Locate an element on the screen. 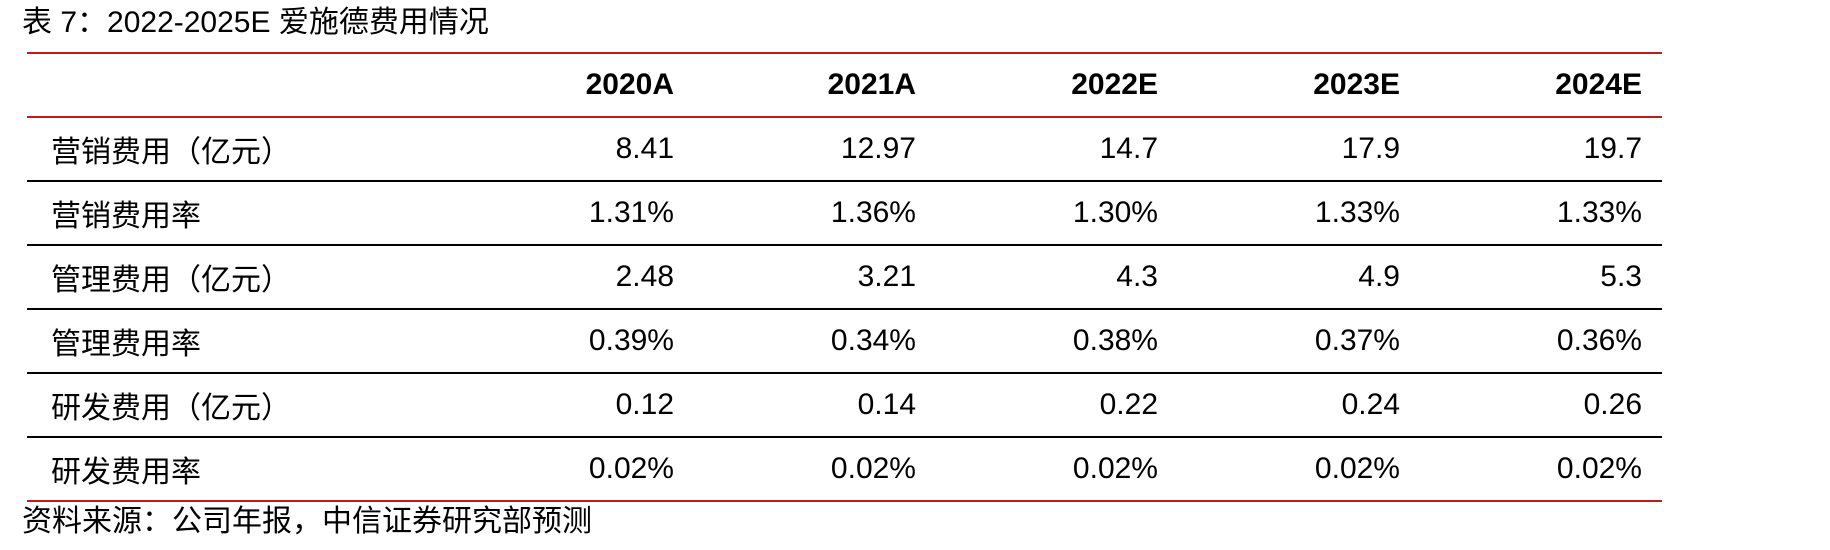  table-cell: 0.22 is located at coordinates (1128, 404).